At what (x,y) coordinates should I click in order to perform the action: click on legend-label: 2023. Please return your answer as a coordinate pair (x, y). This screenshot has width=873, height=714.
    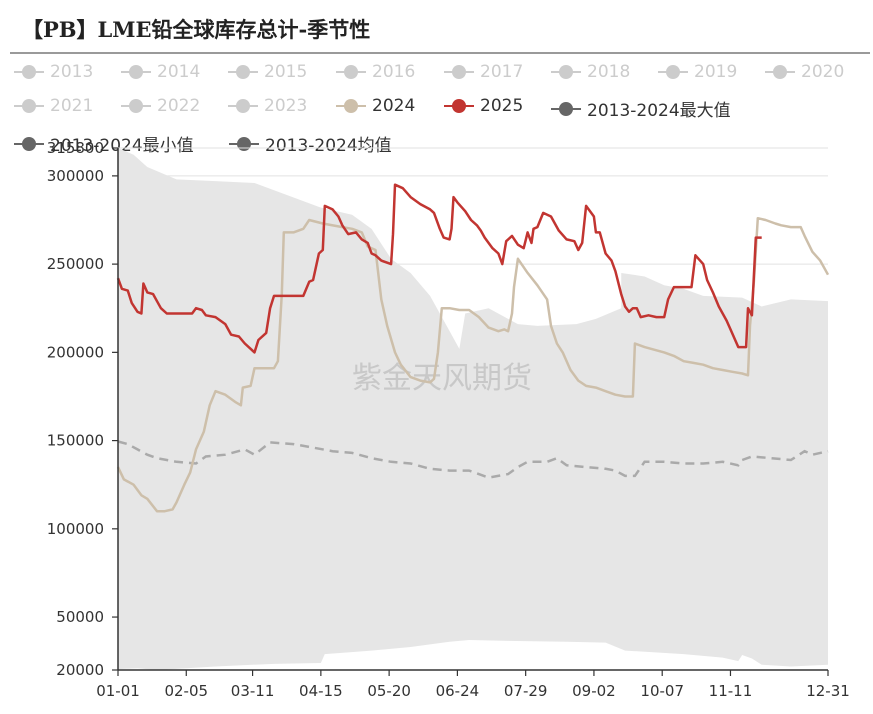
    Looking at the image, I should click on (286, 106).